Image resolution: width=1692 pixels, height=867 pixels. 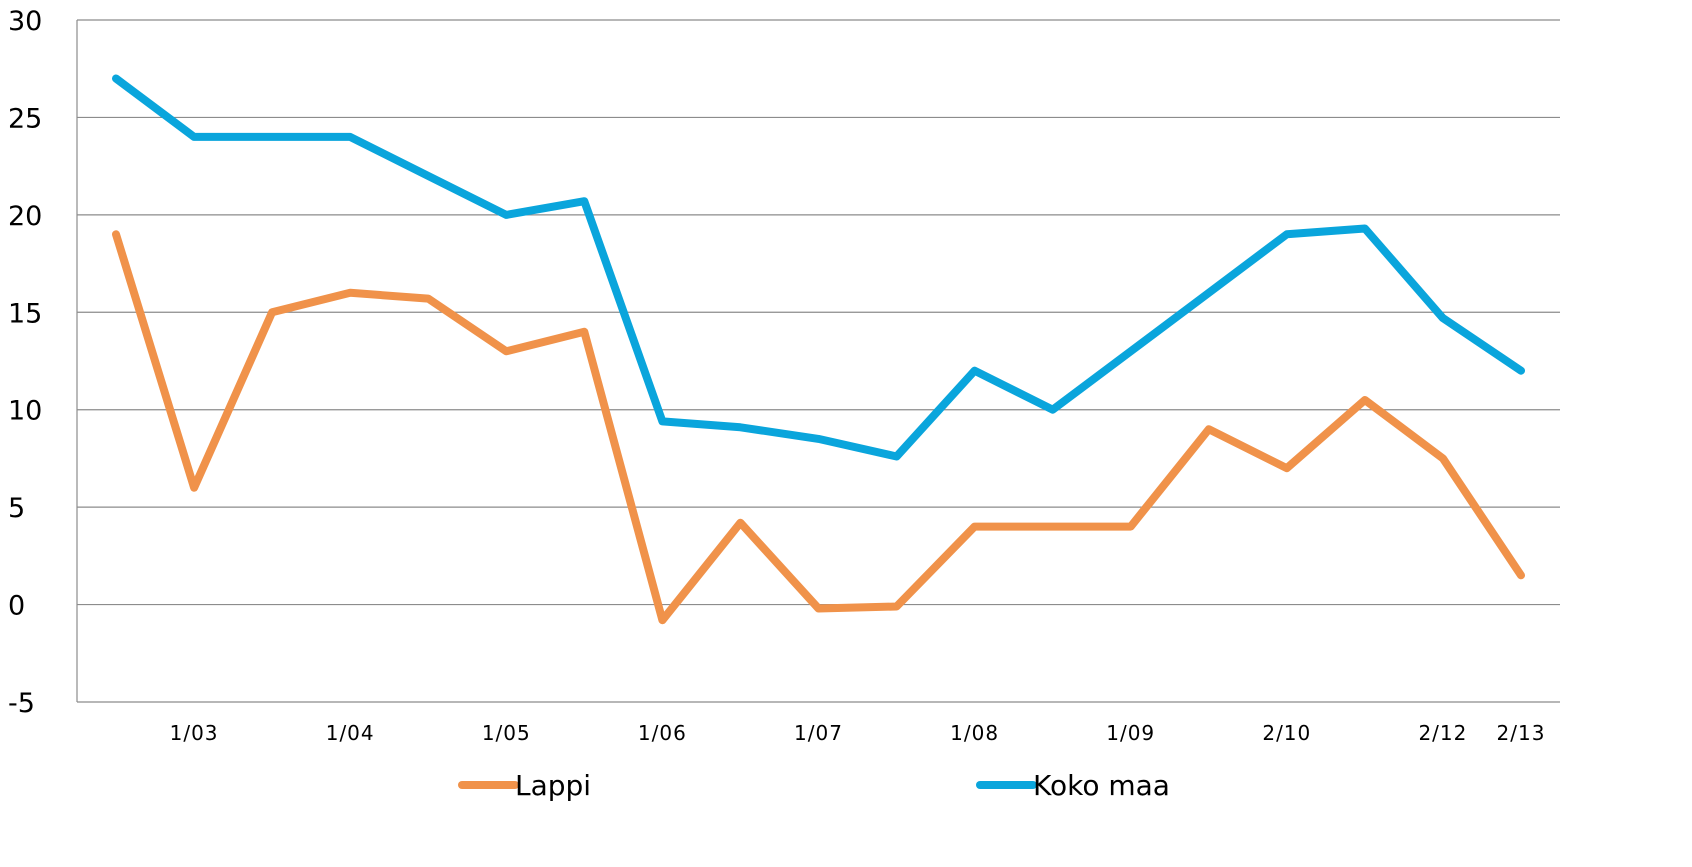 What do you see at coordinates (553, 785) in the screenshot?
I see `legend-label-lappi: Lappi` at bounding box center [553, 785].